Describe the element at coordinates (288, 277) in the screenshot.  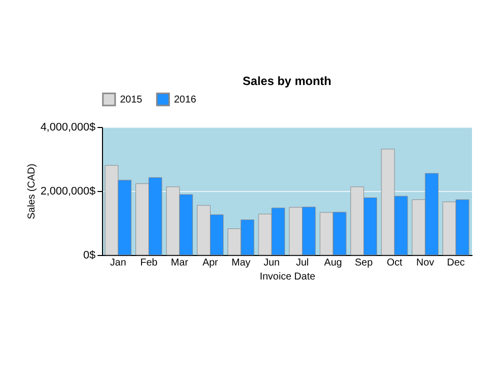
I see `x-axis-title: Invoice Date` at that location.